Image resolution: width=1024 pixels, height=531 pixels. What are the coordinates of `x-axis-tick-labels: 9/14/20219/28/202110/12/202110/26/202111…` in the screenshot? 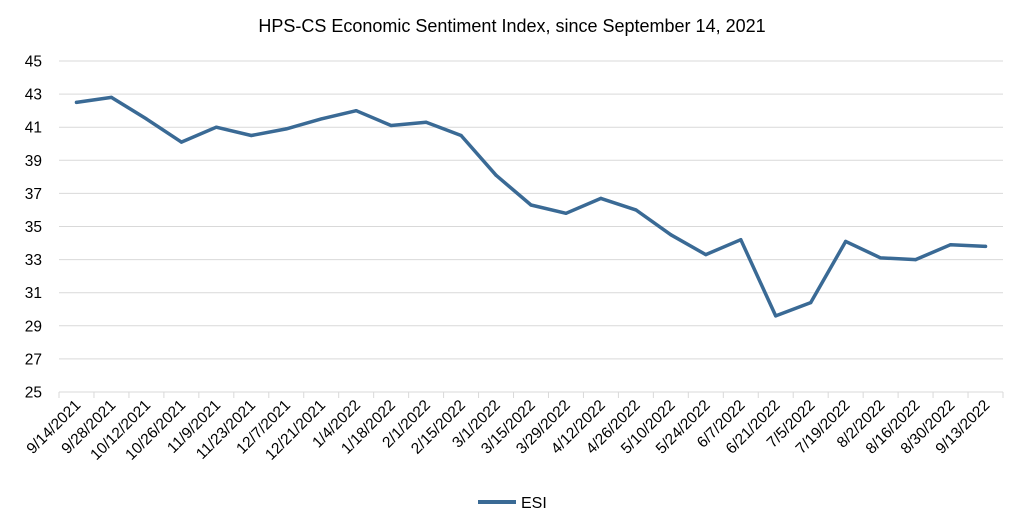 It's located at (509, 430).